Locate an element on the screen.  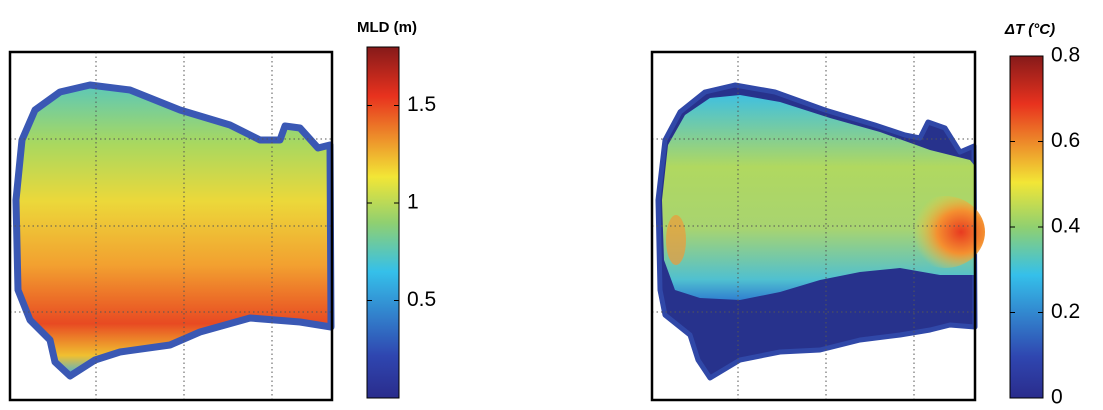
colorbar-title: ΔT (°C) is located at coordinates (1029, 29).